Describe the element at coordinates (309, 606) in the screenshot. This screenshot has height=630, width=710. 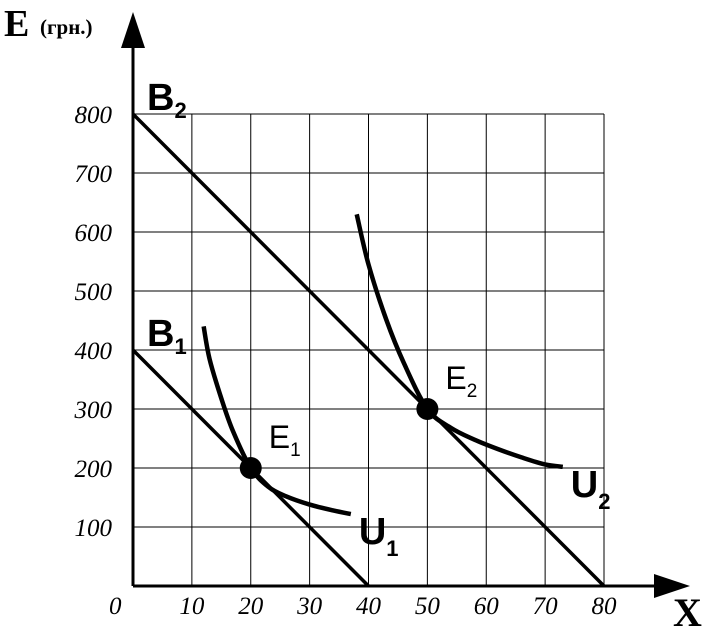
I see `x-tick-label: 30` at that location.